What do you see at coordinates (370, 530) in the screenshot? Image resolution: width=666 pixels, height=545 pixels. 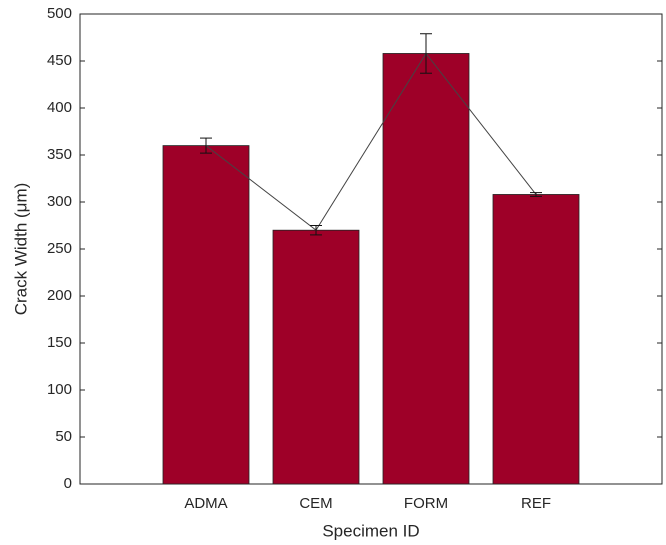 I see `x-axis-label: Specimen ID` at bounding box center [370, 530].